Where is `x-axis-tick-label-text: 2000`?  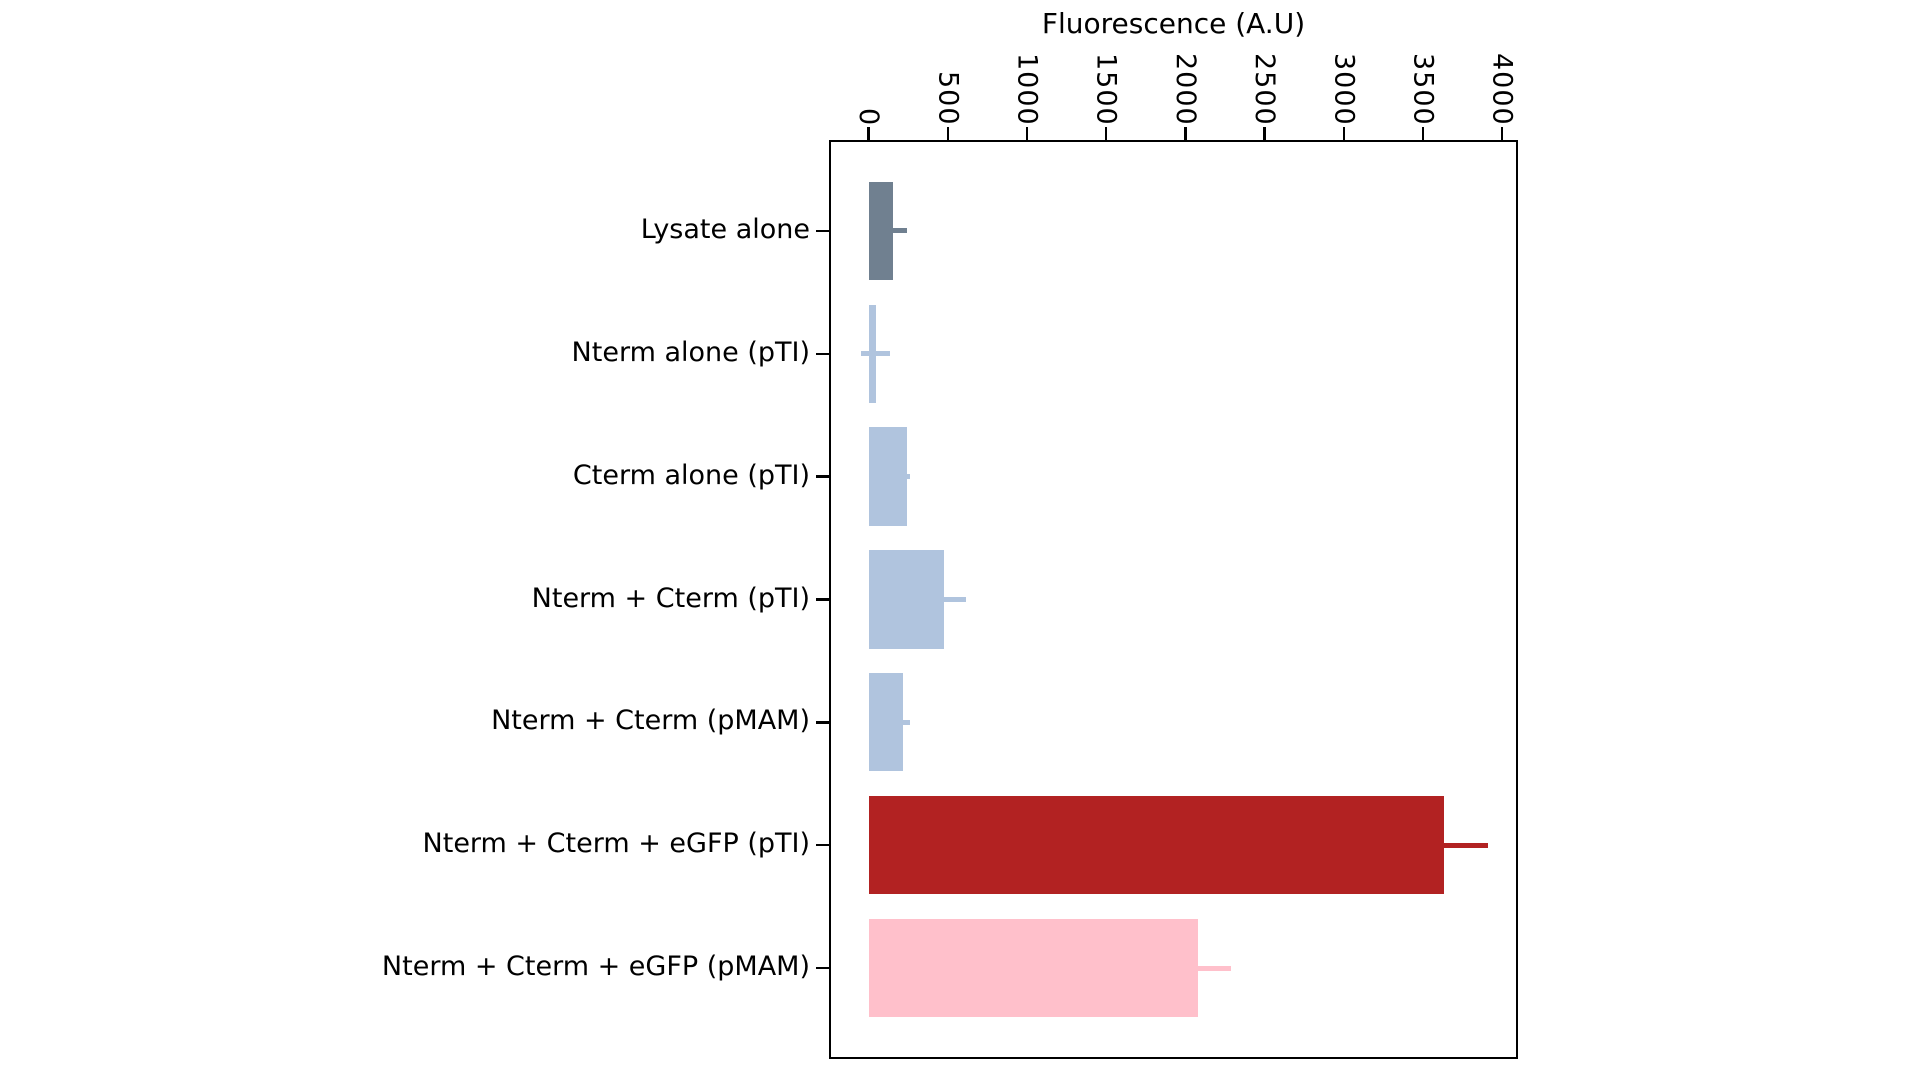
x-axis-tick-label-text: 2000 is located at coordinates (1185, 89).